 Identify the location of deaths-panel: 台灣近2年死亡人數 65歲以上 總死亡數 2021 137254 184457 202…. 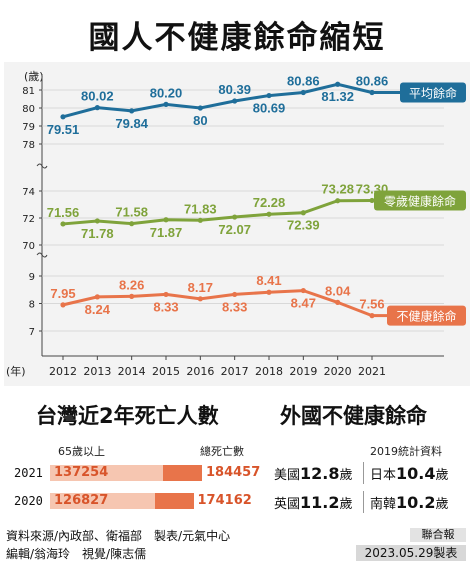
(133, 452).